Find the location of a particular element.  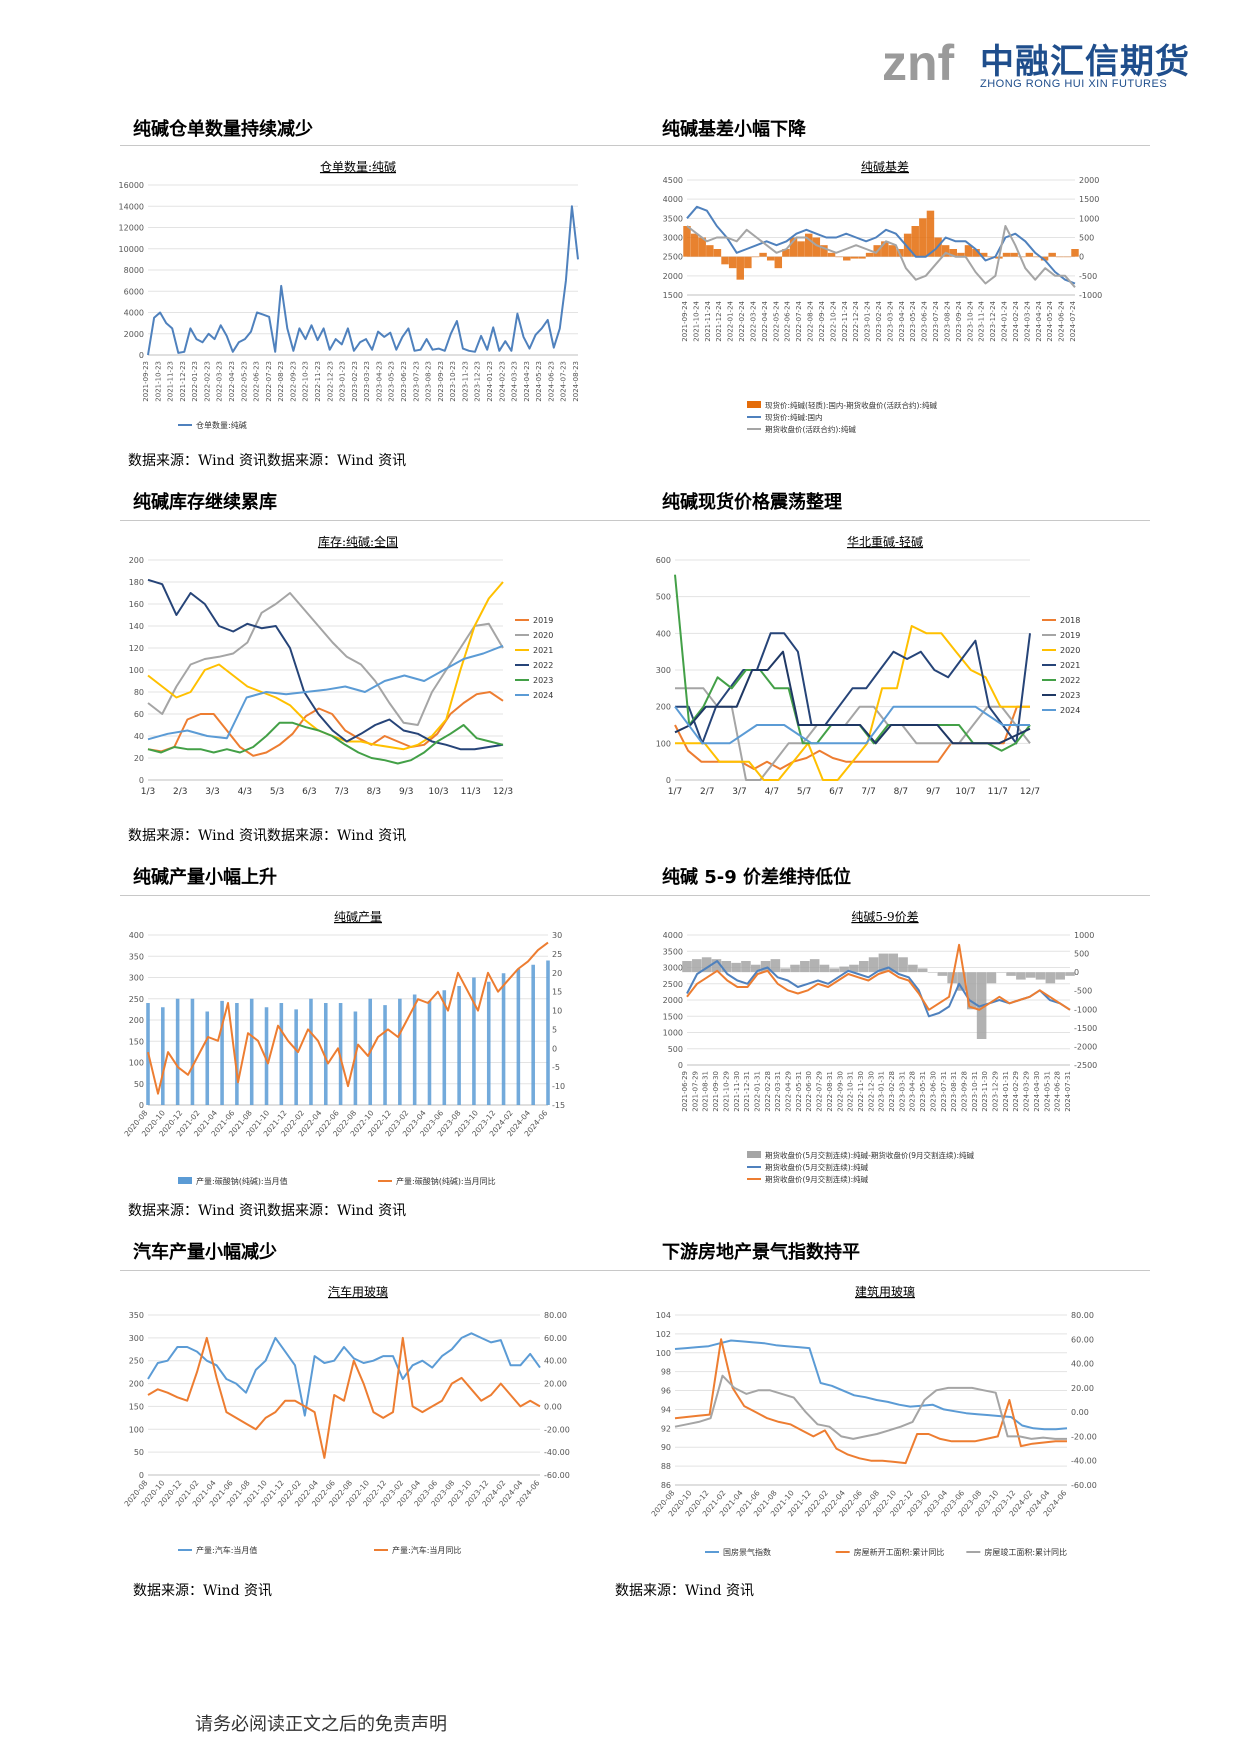

x-tick-label: 2023-01-23 is located at coordinates (343, 381).